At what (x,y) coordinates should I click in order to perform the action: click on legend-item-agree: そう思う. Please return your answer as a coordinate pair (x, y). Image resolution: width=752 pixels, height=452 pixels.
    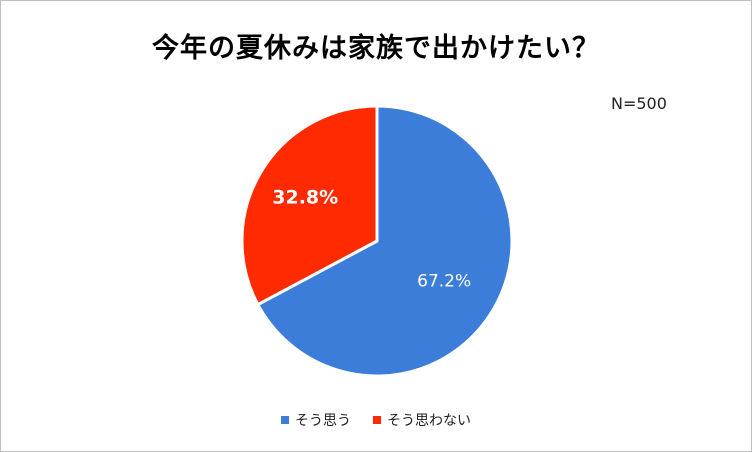
    Looking at the image, I should click on (316, 420).